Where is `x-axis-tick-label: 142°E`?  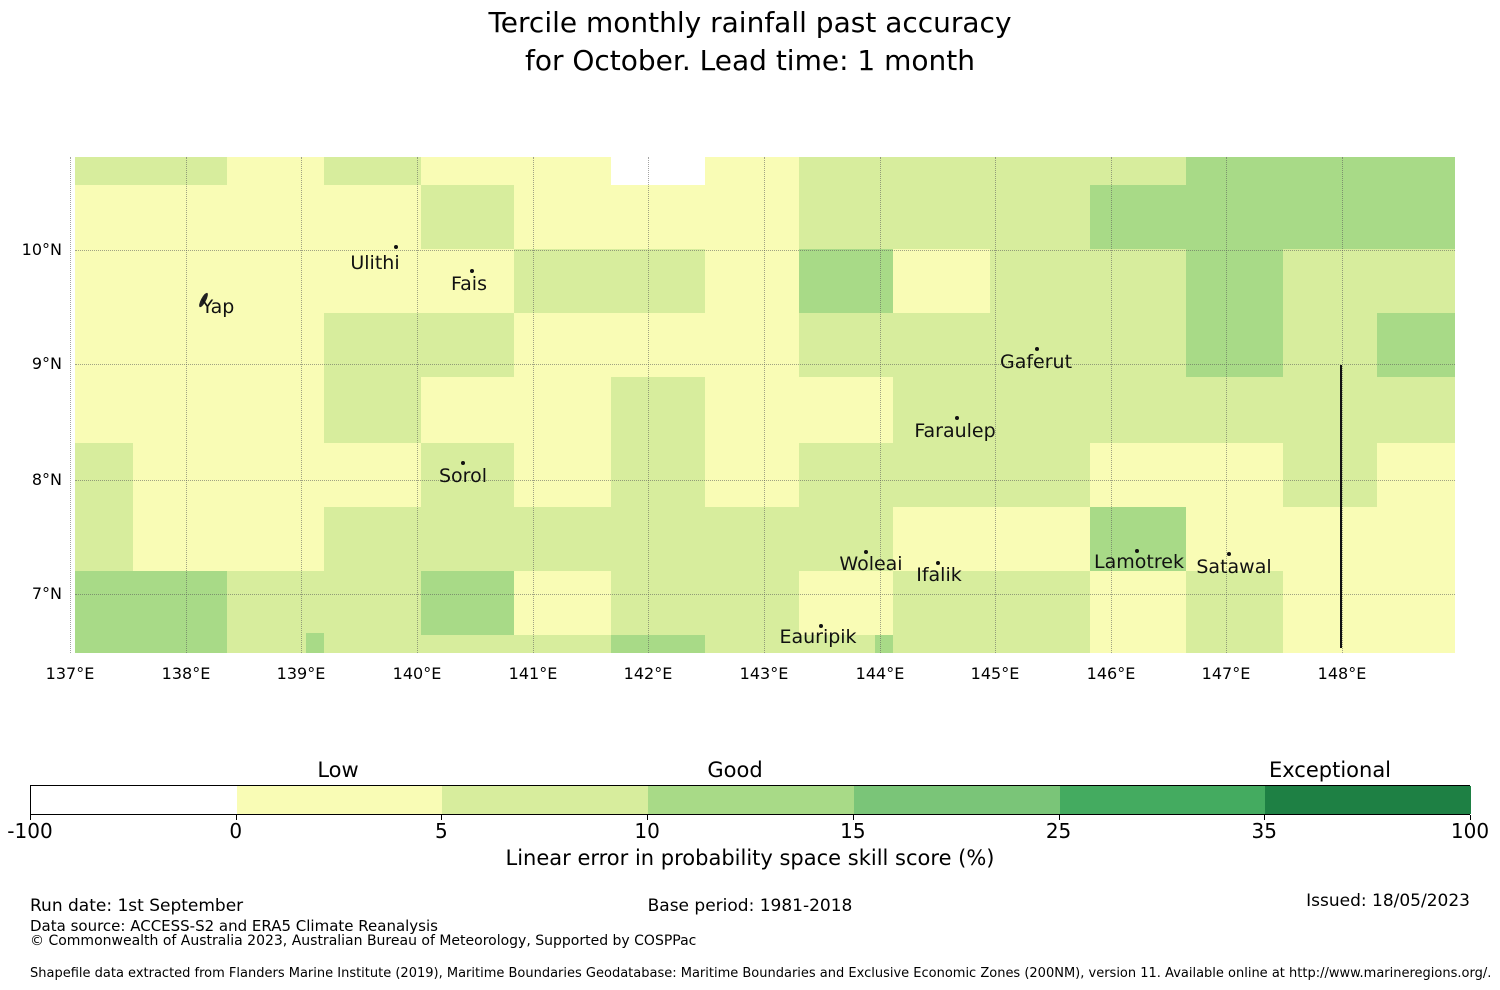
x-axis-tick-label: 142°E is located at coordinates (648, 673).